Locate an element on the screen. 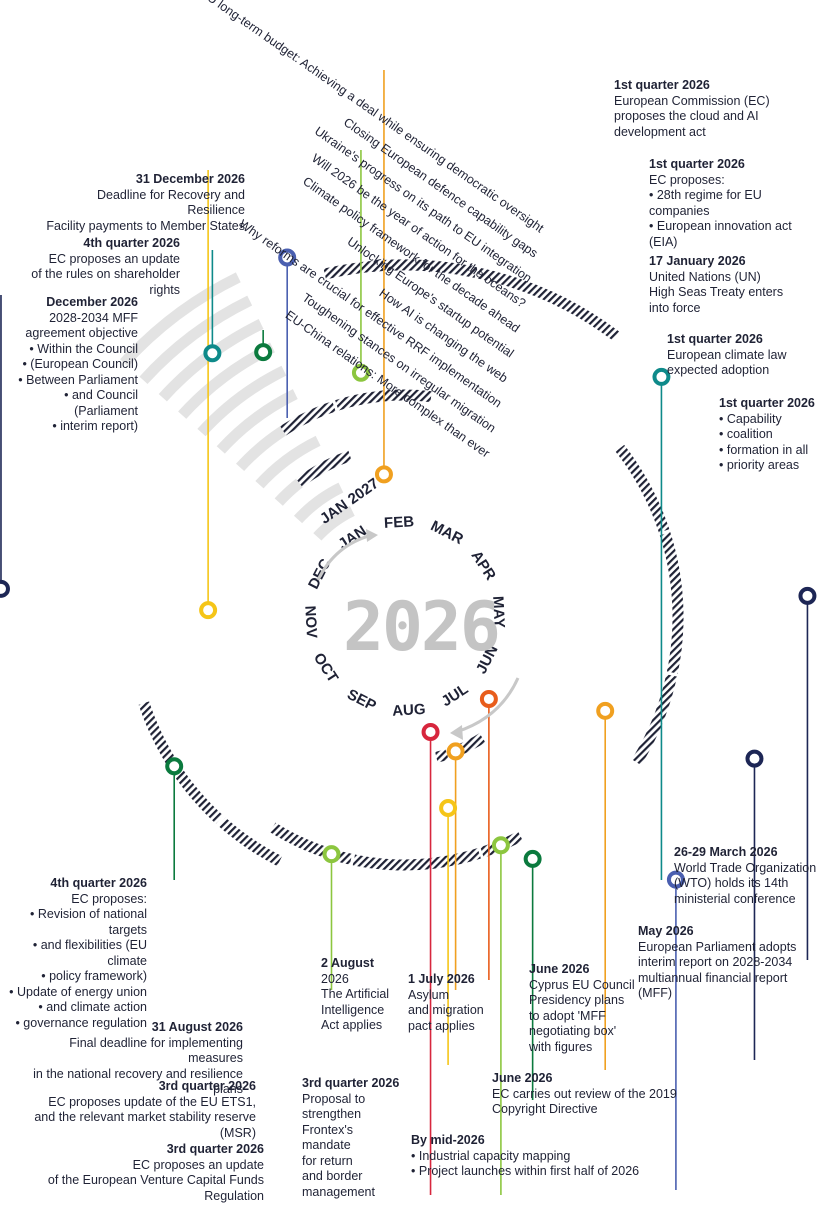 The height and width of the screenshot is (1230, 820). annotation-text: and border is located at coordinates (332, 1176).